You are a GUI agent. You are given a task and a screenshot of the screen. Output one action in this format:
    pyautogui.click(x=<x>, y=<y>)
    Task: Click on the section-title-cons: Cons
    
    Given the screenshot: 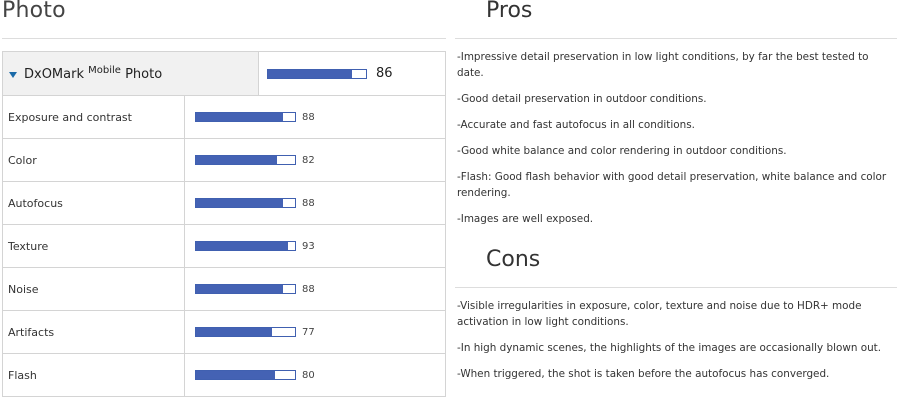 What is the action you would take?
    pyautogui.click(x=513, y=259)
    